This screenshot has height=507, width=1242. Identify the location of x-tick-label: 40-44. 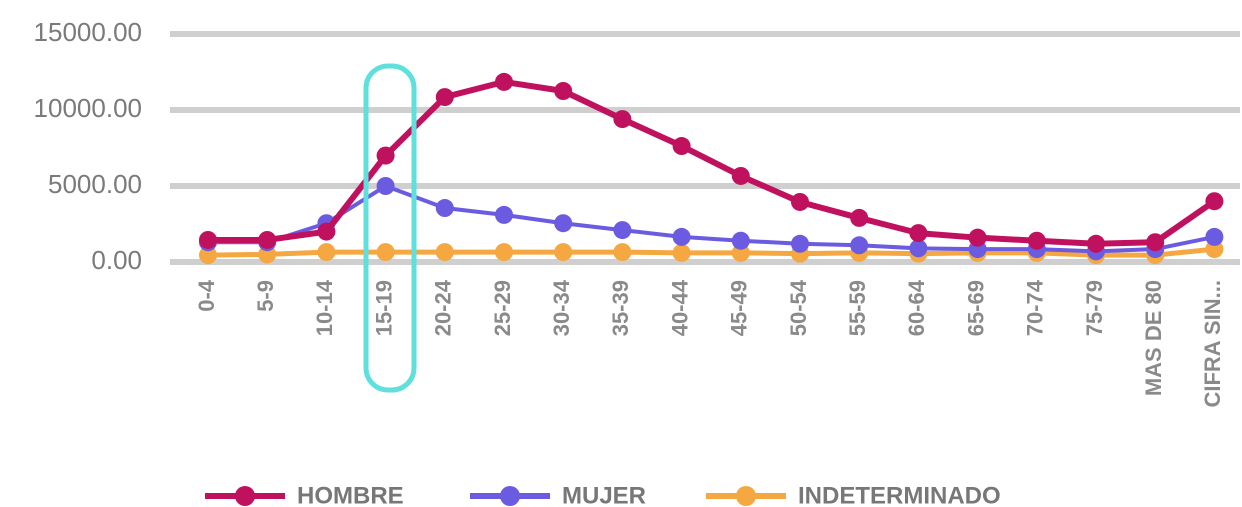
(679, 307).